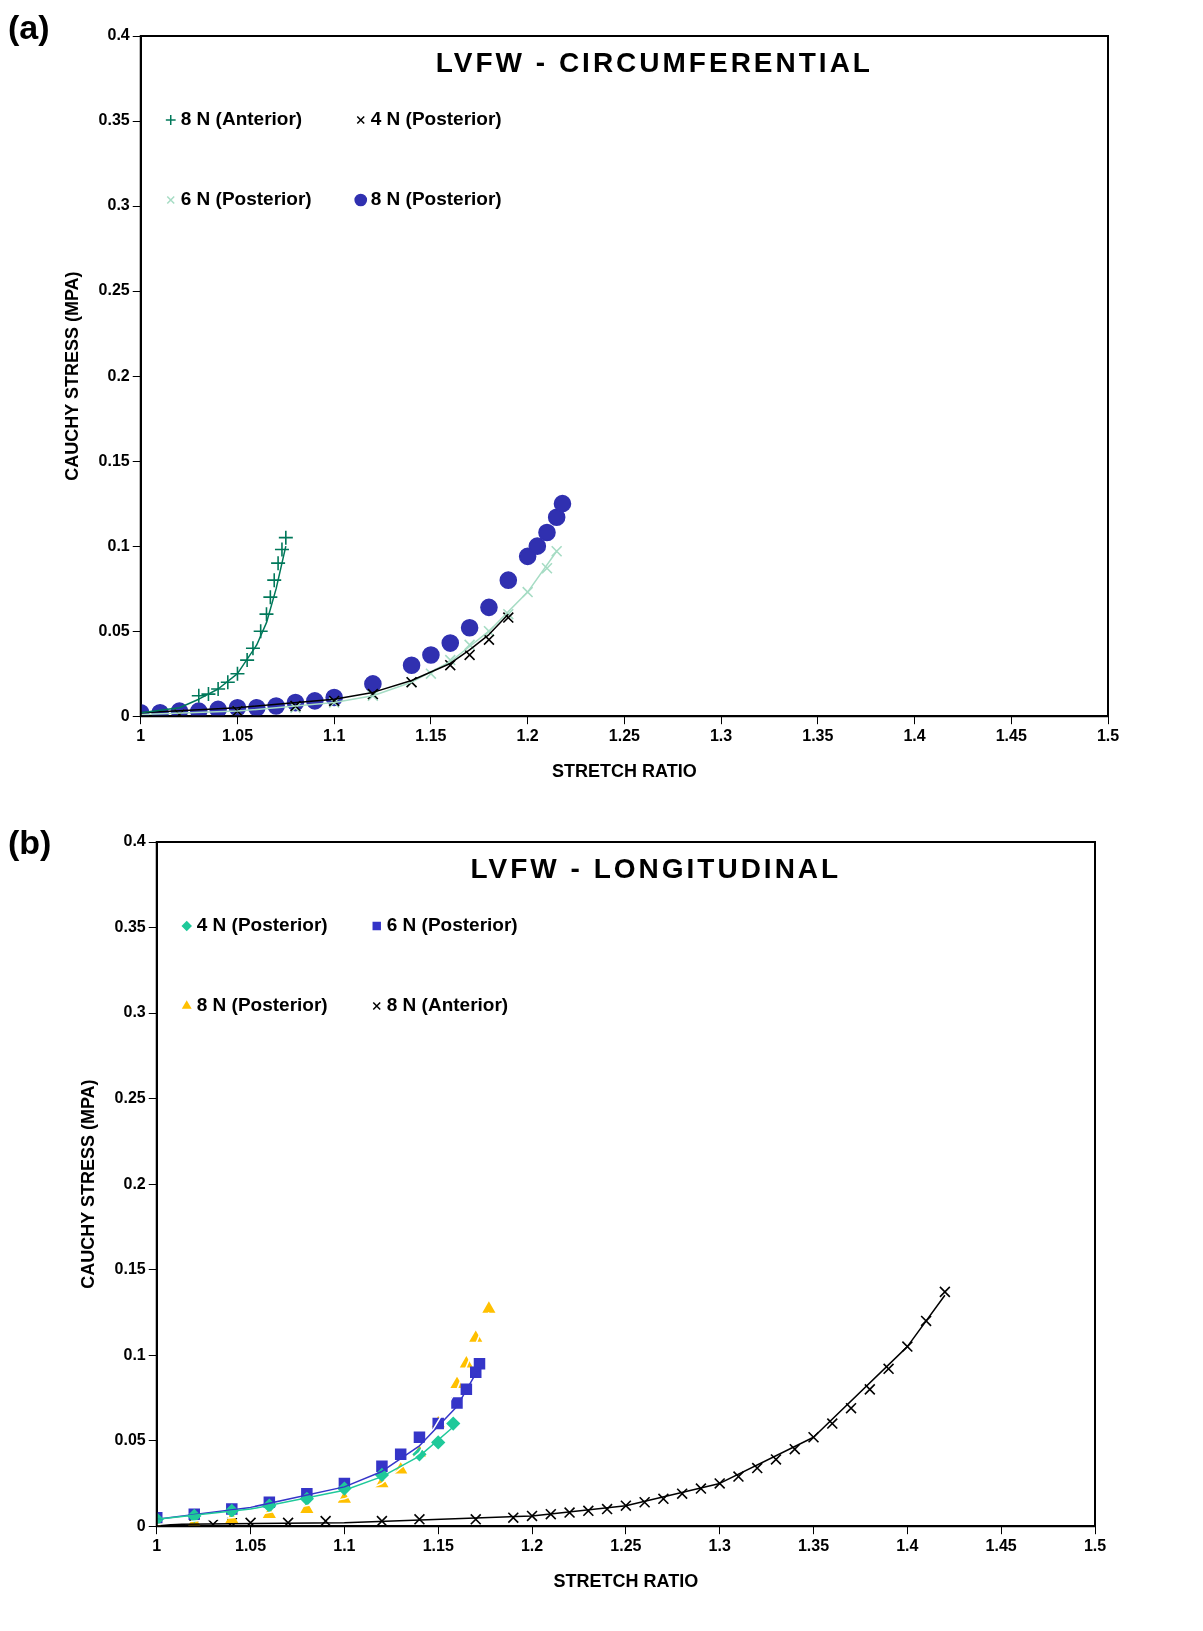 Image resolution: width=1203 pixels, height=1631 pixels. I want to click on text: (a), so click(29, 27).